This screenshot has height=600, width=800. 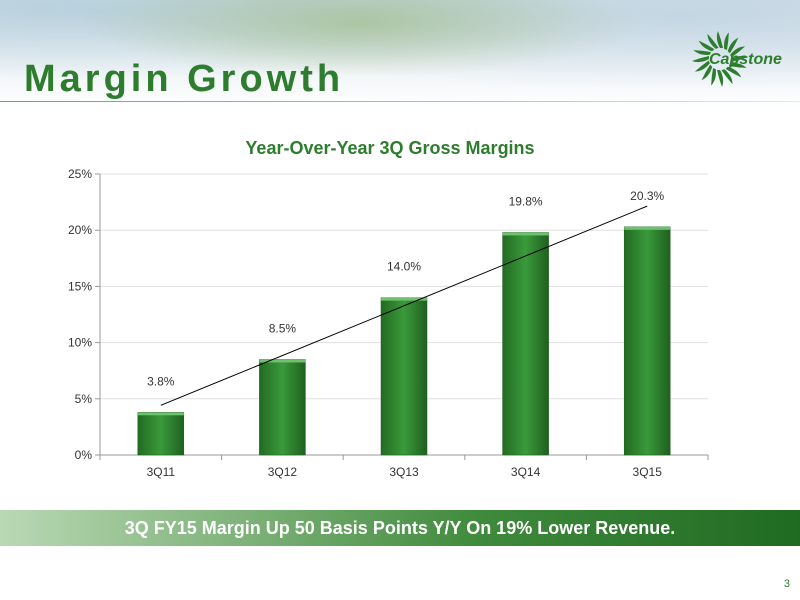 I want to click on x-tick-label: 3Q14, so click(x=526, y=472).